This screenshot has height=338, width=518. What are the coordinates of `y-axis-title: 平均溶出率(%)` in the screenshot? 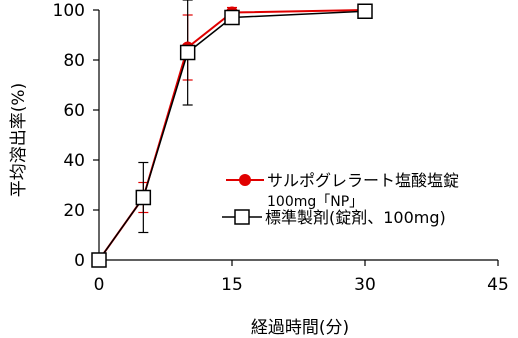 It's located at (19, 140).